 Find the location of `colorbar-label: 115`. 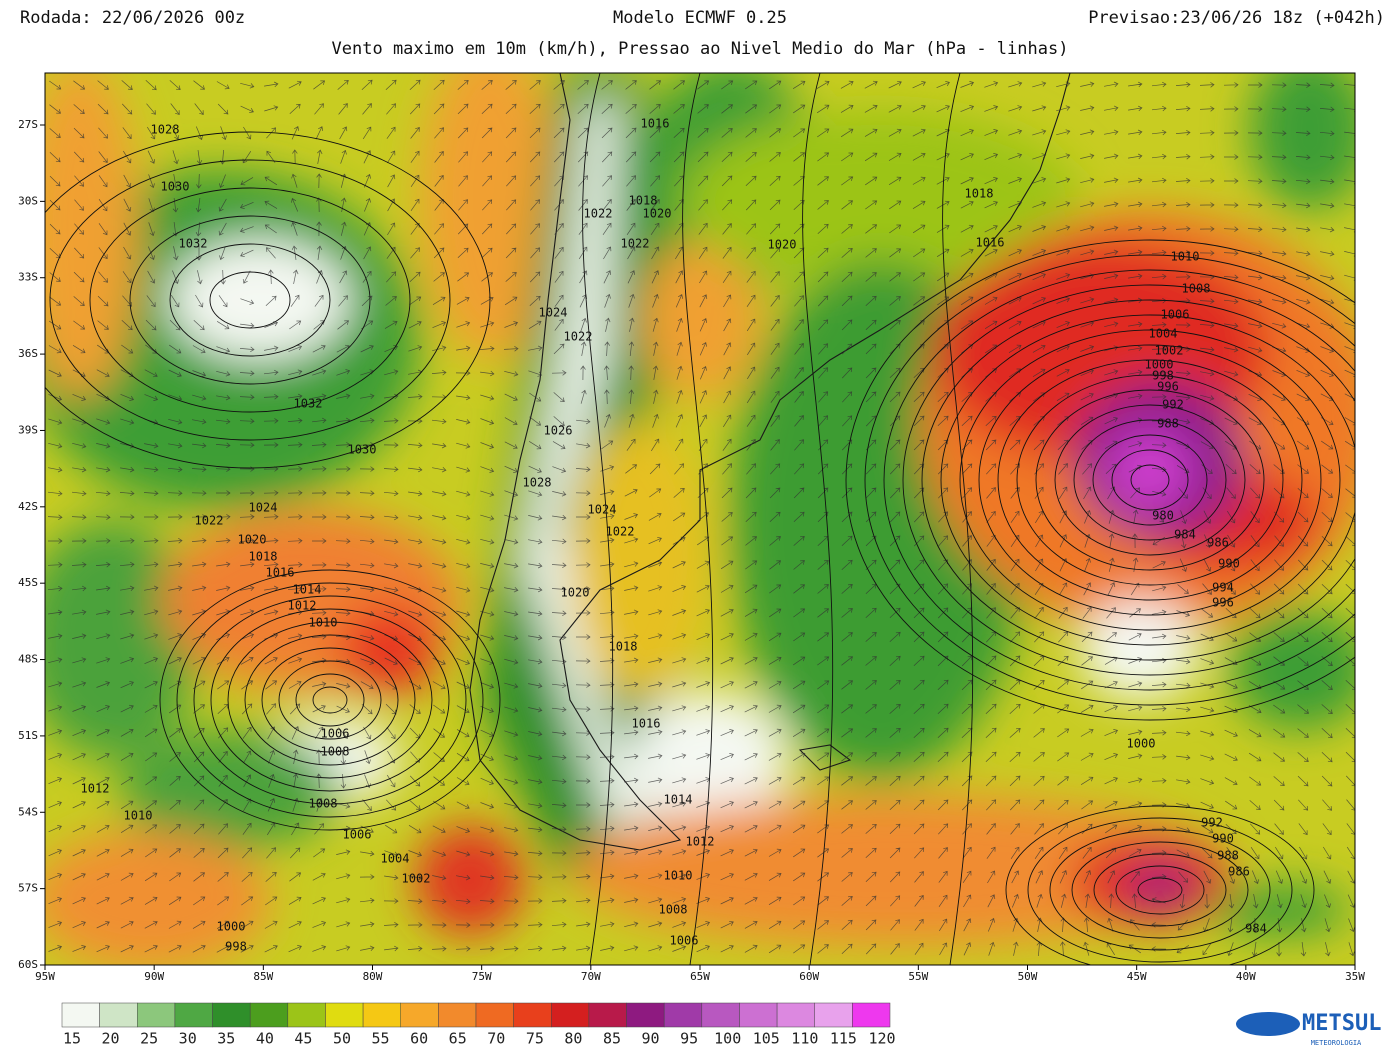

colorbar-label: 115 is located at coordinates (843, 1039).